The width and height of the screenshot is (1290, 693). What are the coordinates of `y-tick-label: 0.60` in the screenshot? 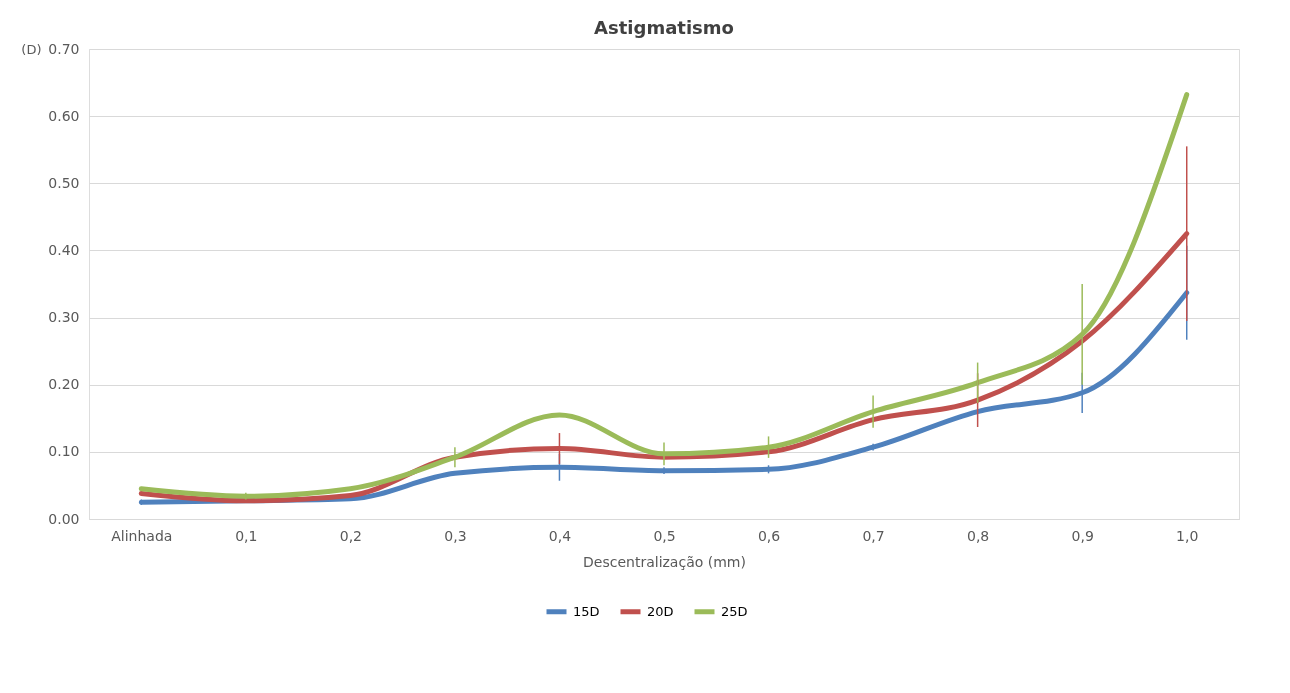 It's located at (64, 115).